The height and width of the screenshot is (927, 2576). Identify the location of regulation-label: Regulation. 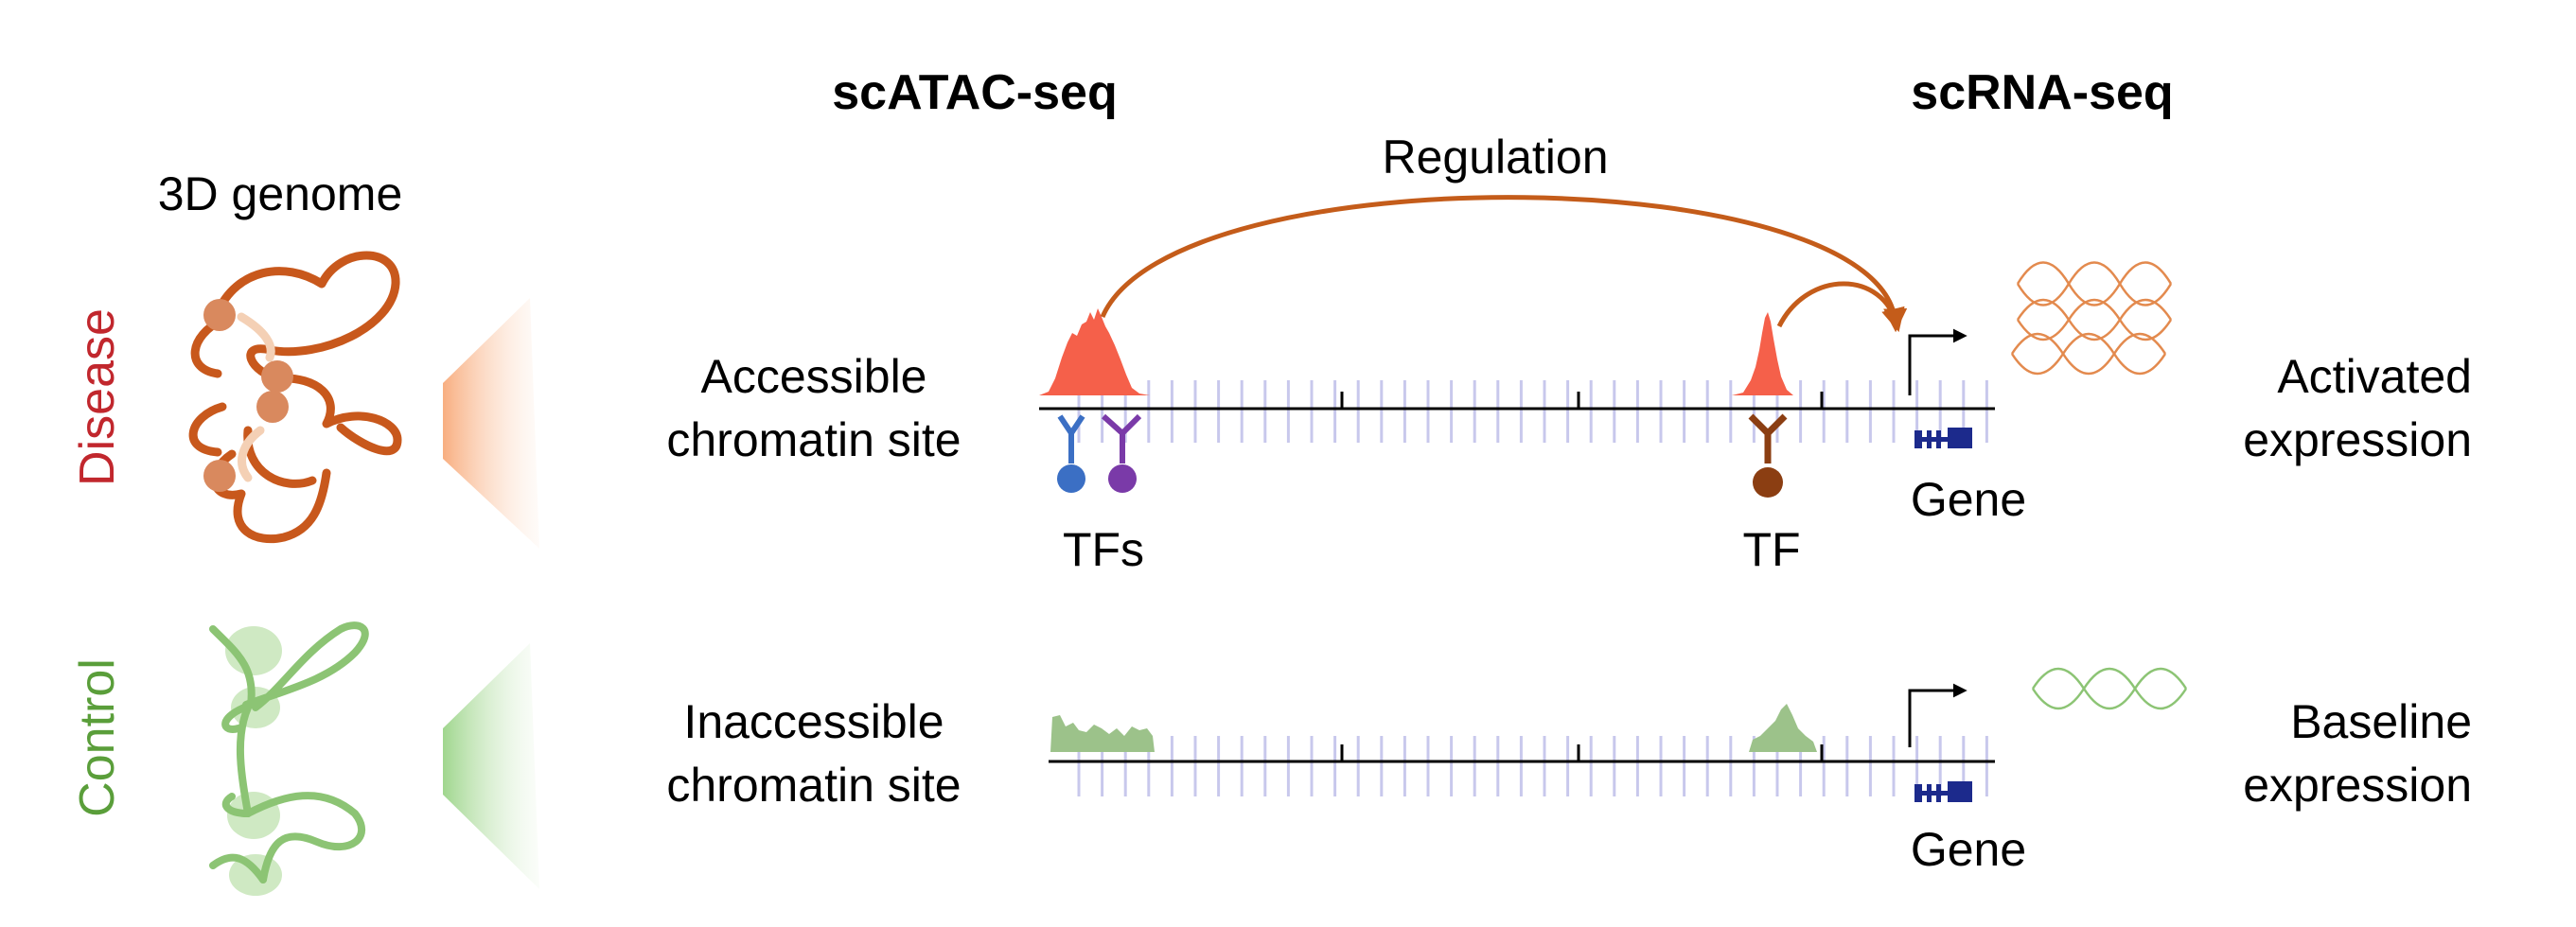
(1495, 157).